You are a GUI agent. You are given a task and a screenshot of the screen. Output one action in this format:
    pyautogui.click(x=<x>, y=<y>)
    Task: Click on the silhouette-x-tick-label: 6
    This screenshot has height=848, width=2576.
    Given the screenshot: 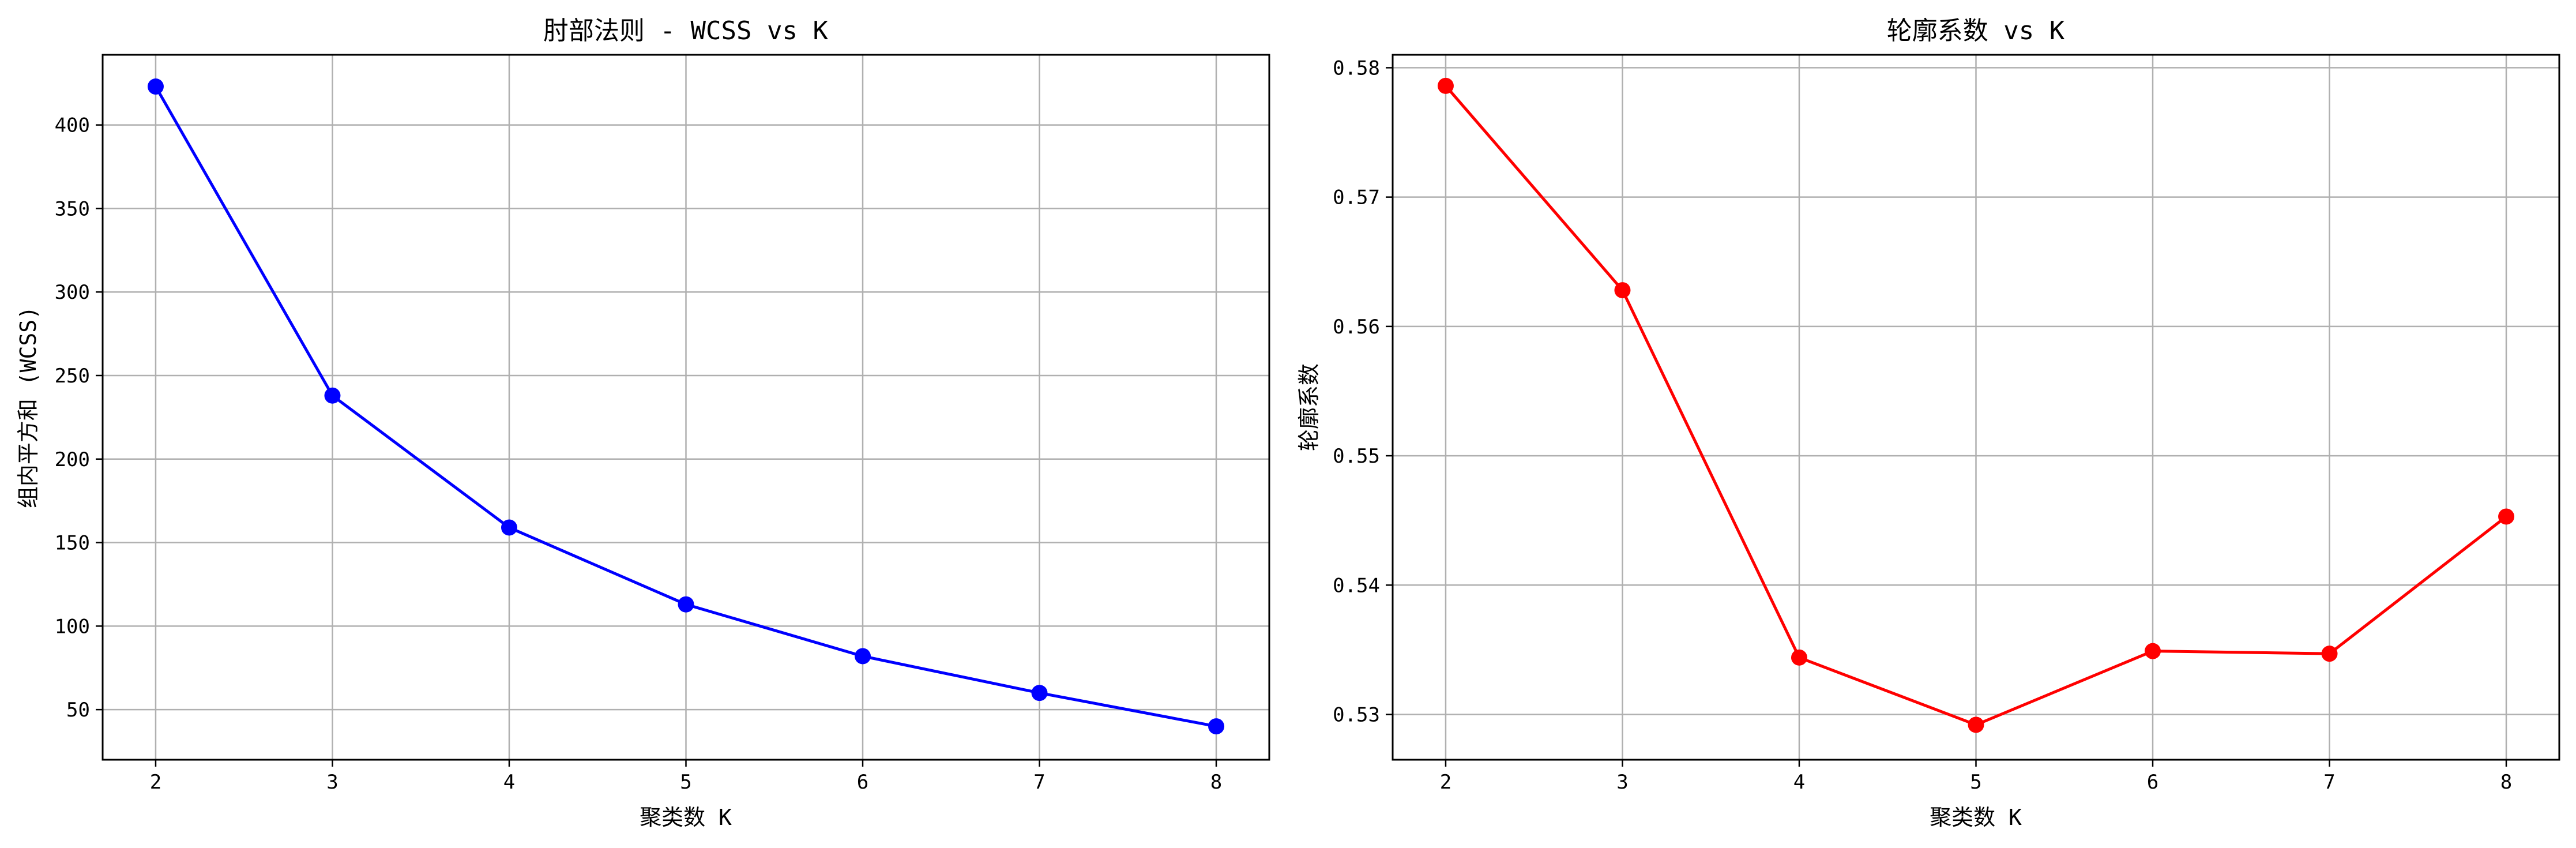 What is the action you would take?
    pyautogui.click(x=2152, y=782)
    